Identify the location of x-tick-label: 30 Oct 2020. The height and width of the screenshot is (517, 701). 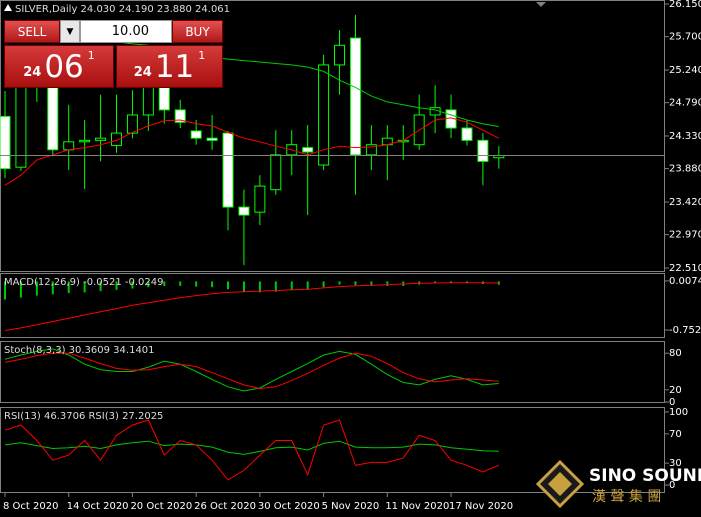
(289, 506).